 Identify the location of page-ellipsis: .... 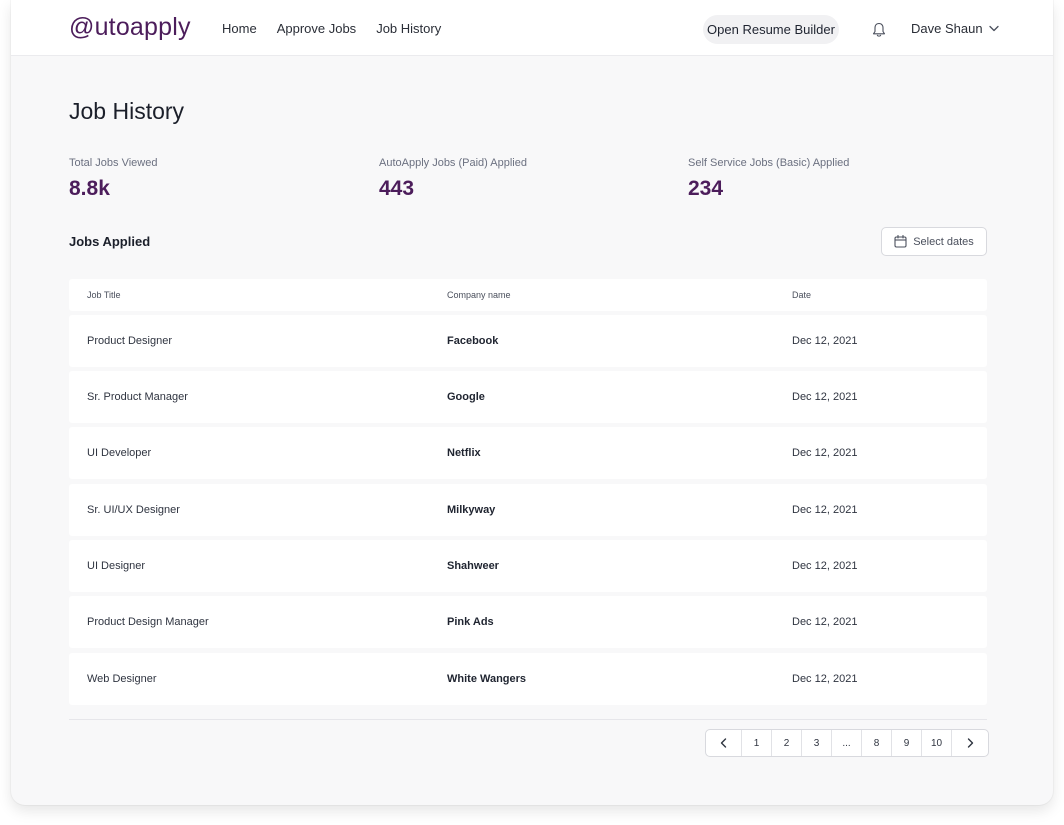
(847, 743).